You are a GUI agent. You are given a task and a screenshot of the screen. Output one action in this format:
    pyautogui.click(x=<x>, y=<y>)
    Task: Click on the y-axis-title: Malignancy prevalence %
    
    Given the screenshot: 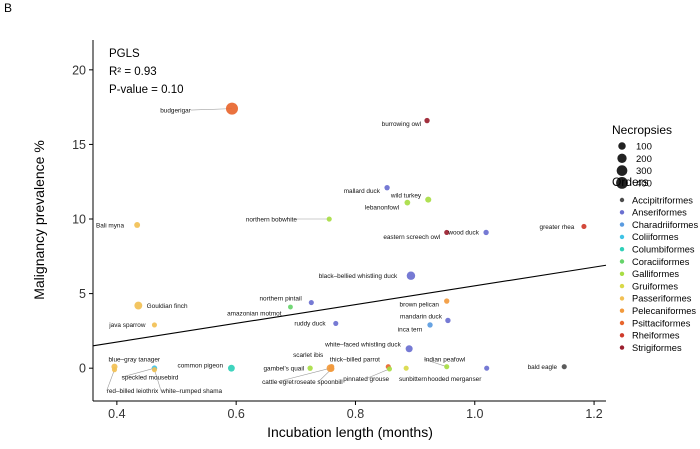 What is the action you would take?
    pyautogui.click(x=39, y=220)
    